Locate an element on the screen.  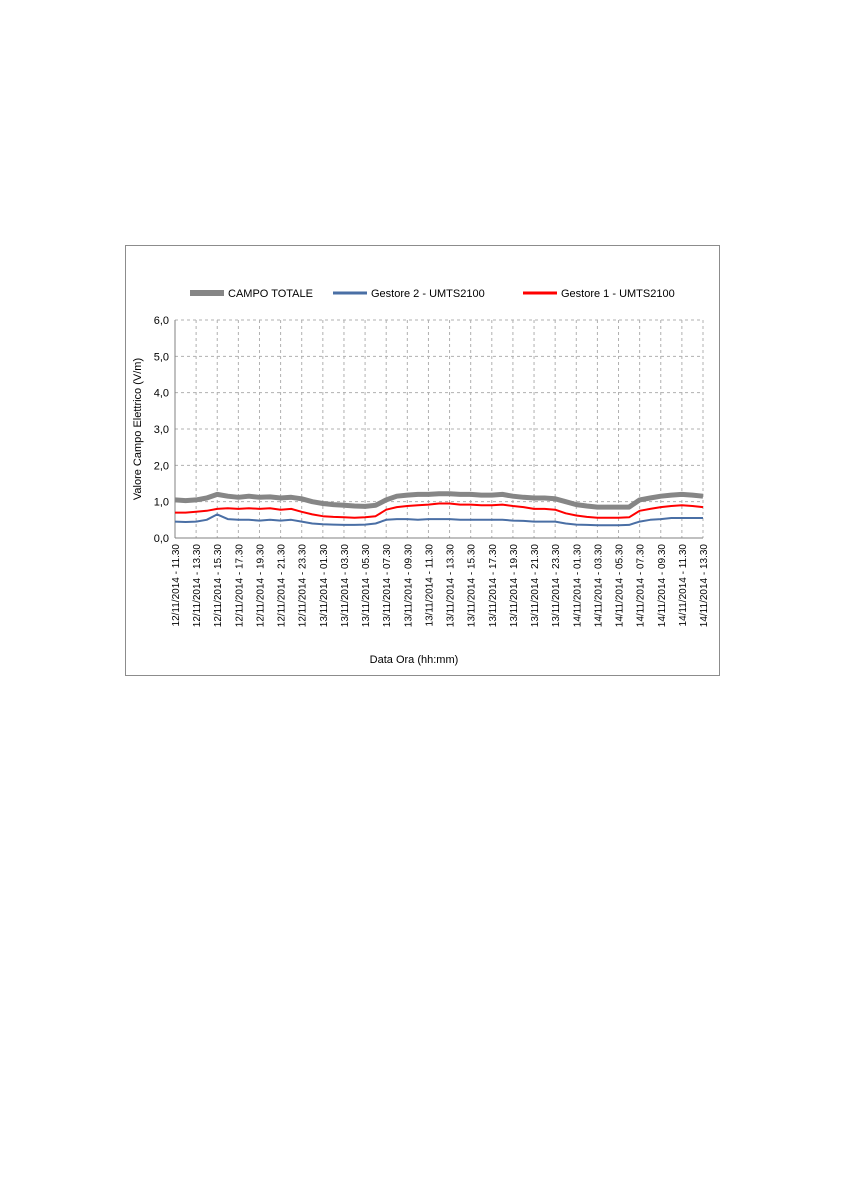
x-tick-label: 13/11/2014 - 11.30 is located at coordinates (429, 585).